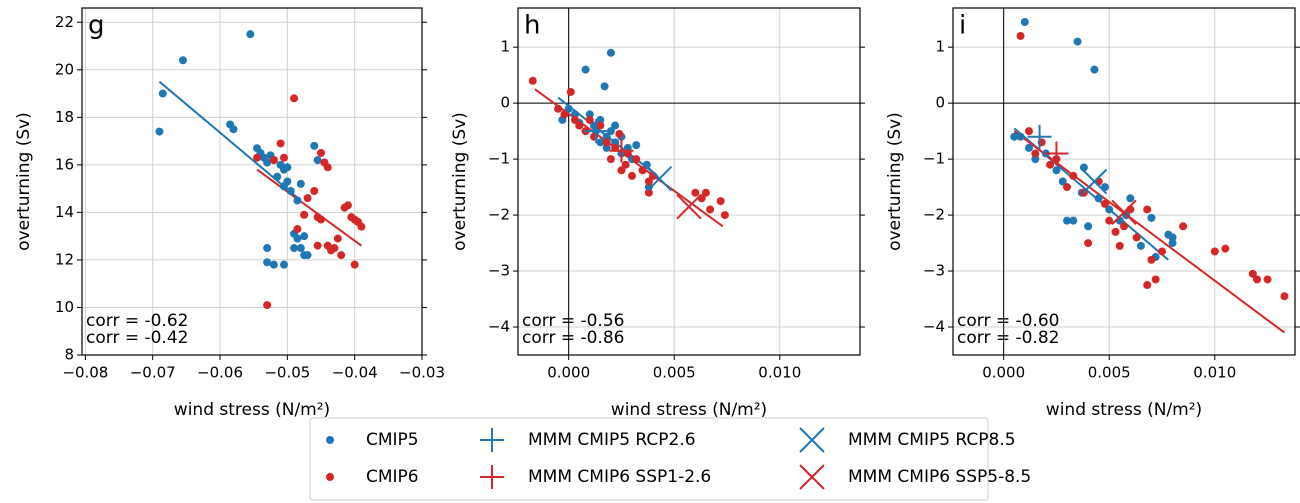 This screenshot has height=503, width=1300. I want to click on y-tick-label: −4, so click(499, 327).